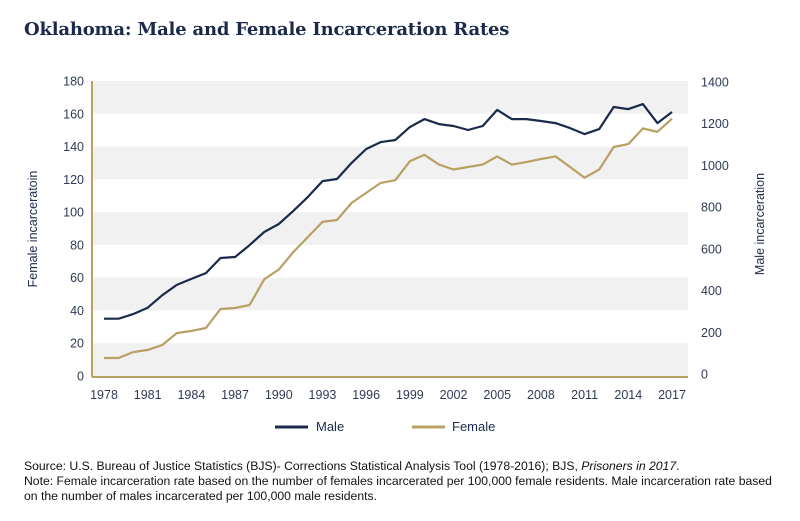  What do you see at coordinates (715, 83) in the screenshot?
I see `right-tick-label: 1400` at bounding box center [715, 83].